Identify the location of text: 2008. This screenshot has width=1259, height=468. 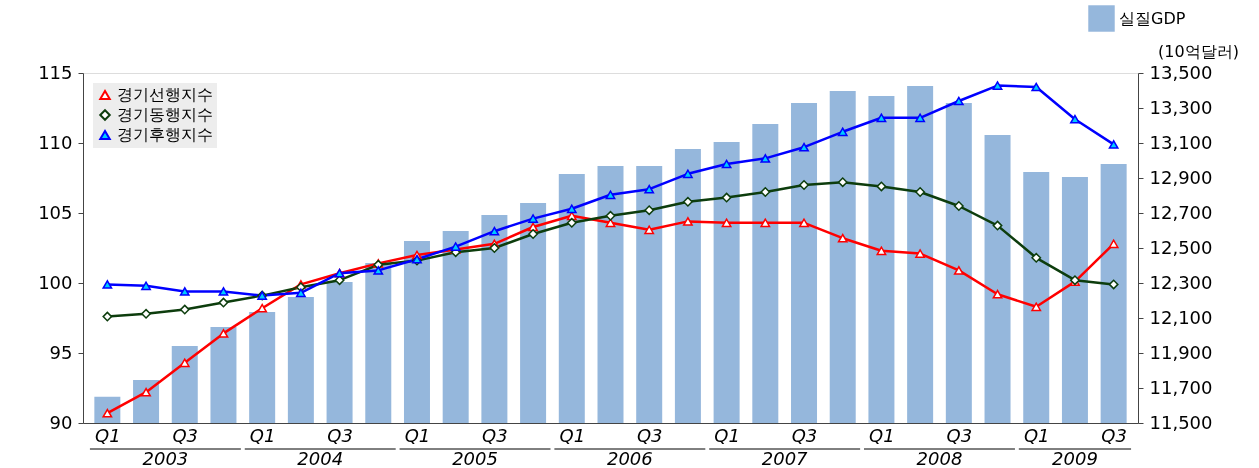
(939, 458).